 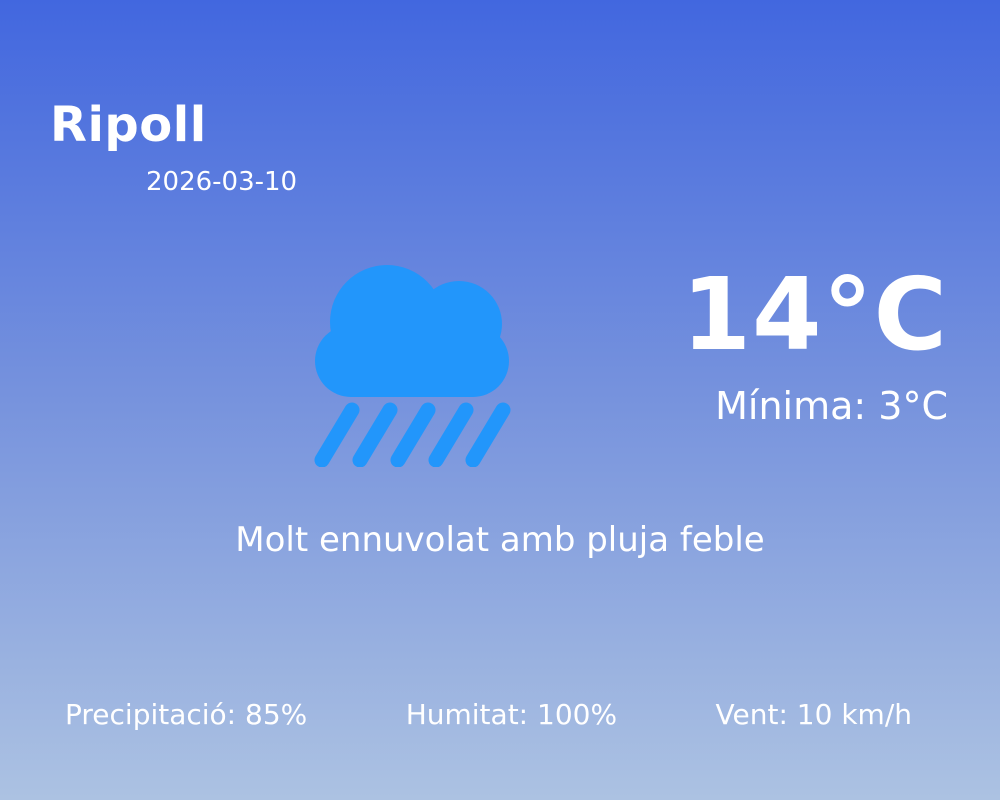 I want to click on precipitation-value: 85%, so click(x=276, y=714).